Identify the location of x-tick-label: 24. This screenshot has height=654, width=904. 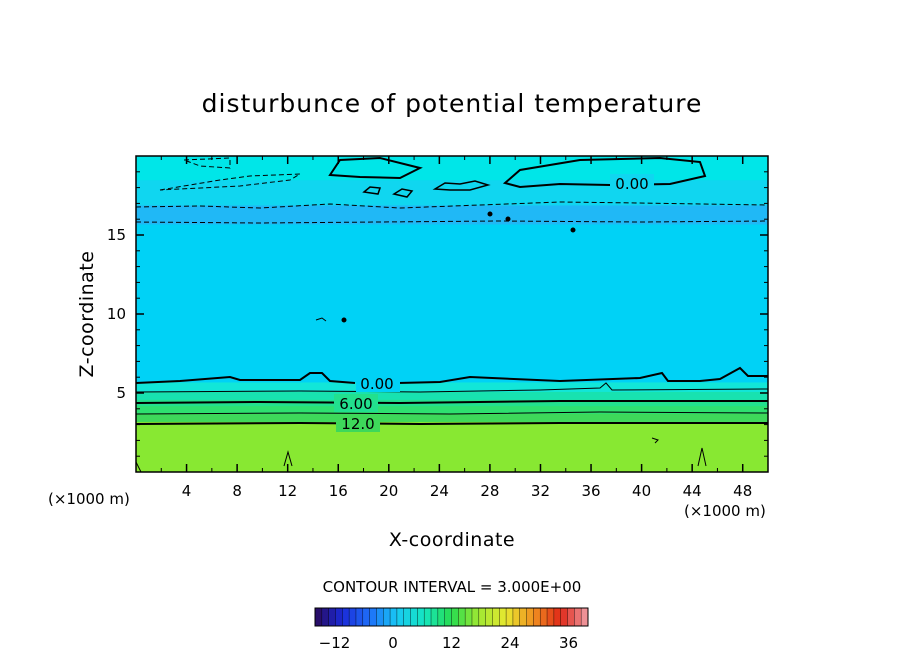
(439, 491).